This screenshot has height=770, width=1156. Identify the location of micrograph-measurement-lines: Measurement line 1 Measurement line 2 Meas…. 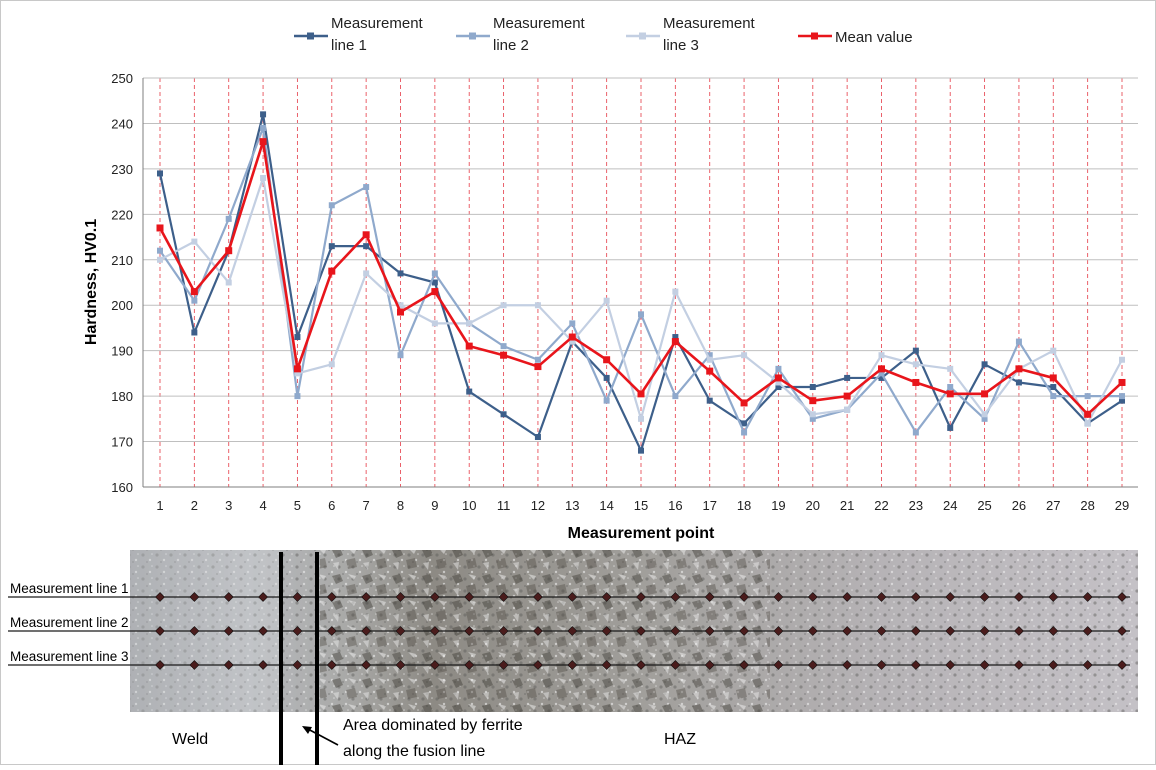
(569, 625).